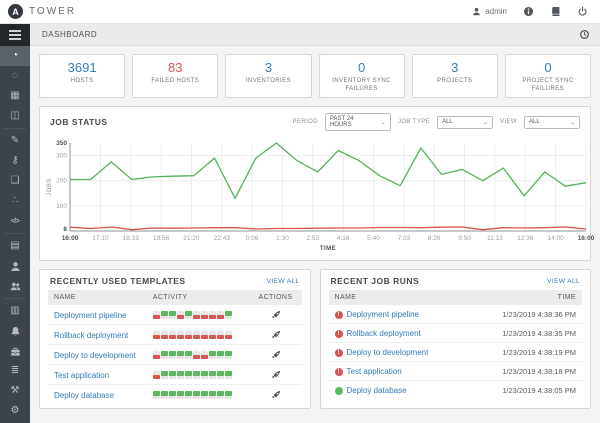  Describe the element at coordinates (15, 311) in the screenshot. I see `sidebar-item-credential-types: ▥` at that location.